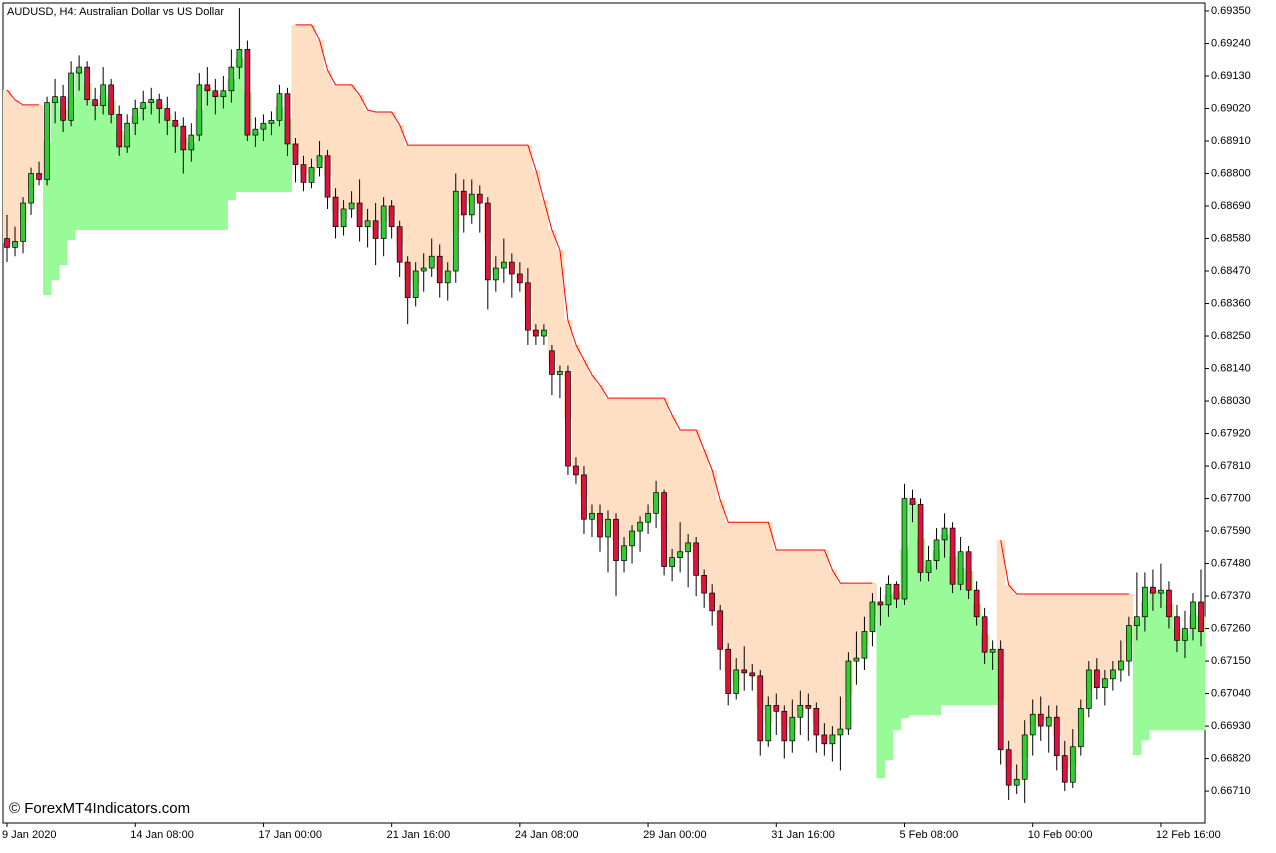  Describe the element at coordinates (162, 835) in the screenshot. I see `x-tick-label: 14 Jan 08:00` at that location.